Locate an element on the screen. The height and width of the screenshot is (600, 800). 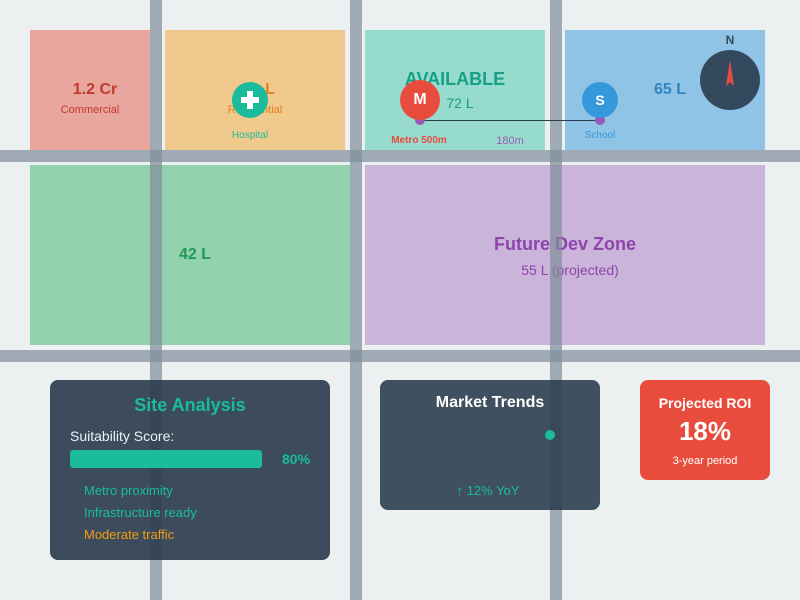
suitability-score-bar is located at coordinates (166, 459).